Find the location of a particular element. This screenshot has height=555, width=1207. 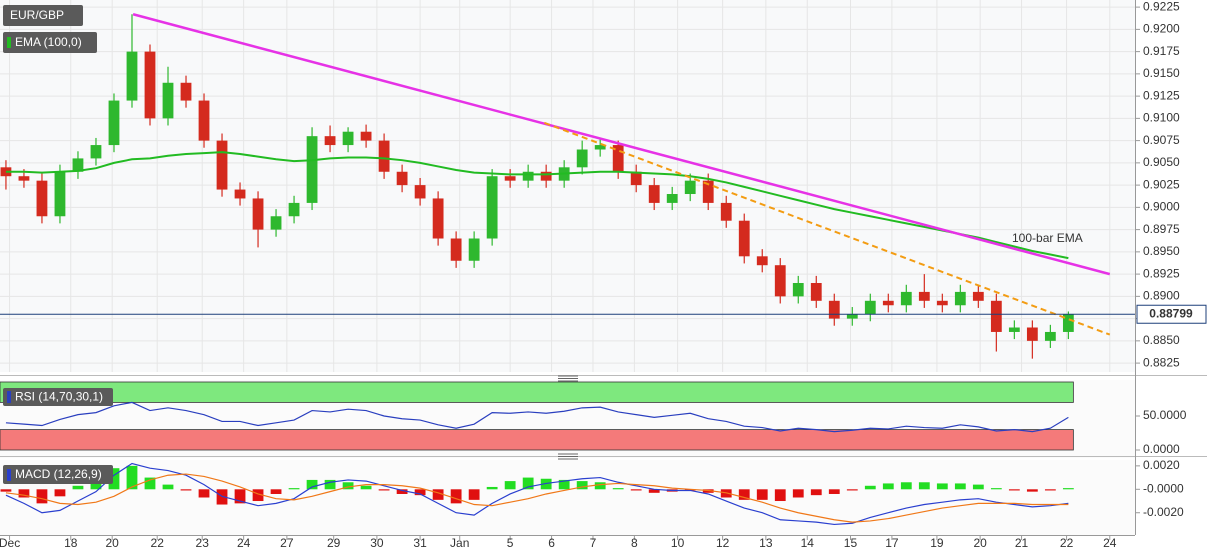

y-tick-label: 0.9200 is located at coordinates (1161, 29).